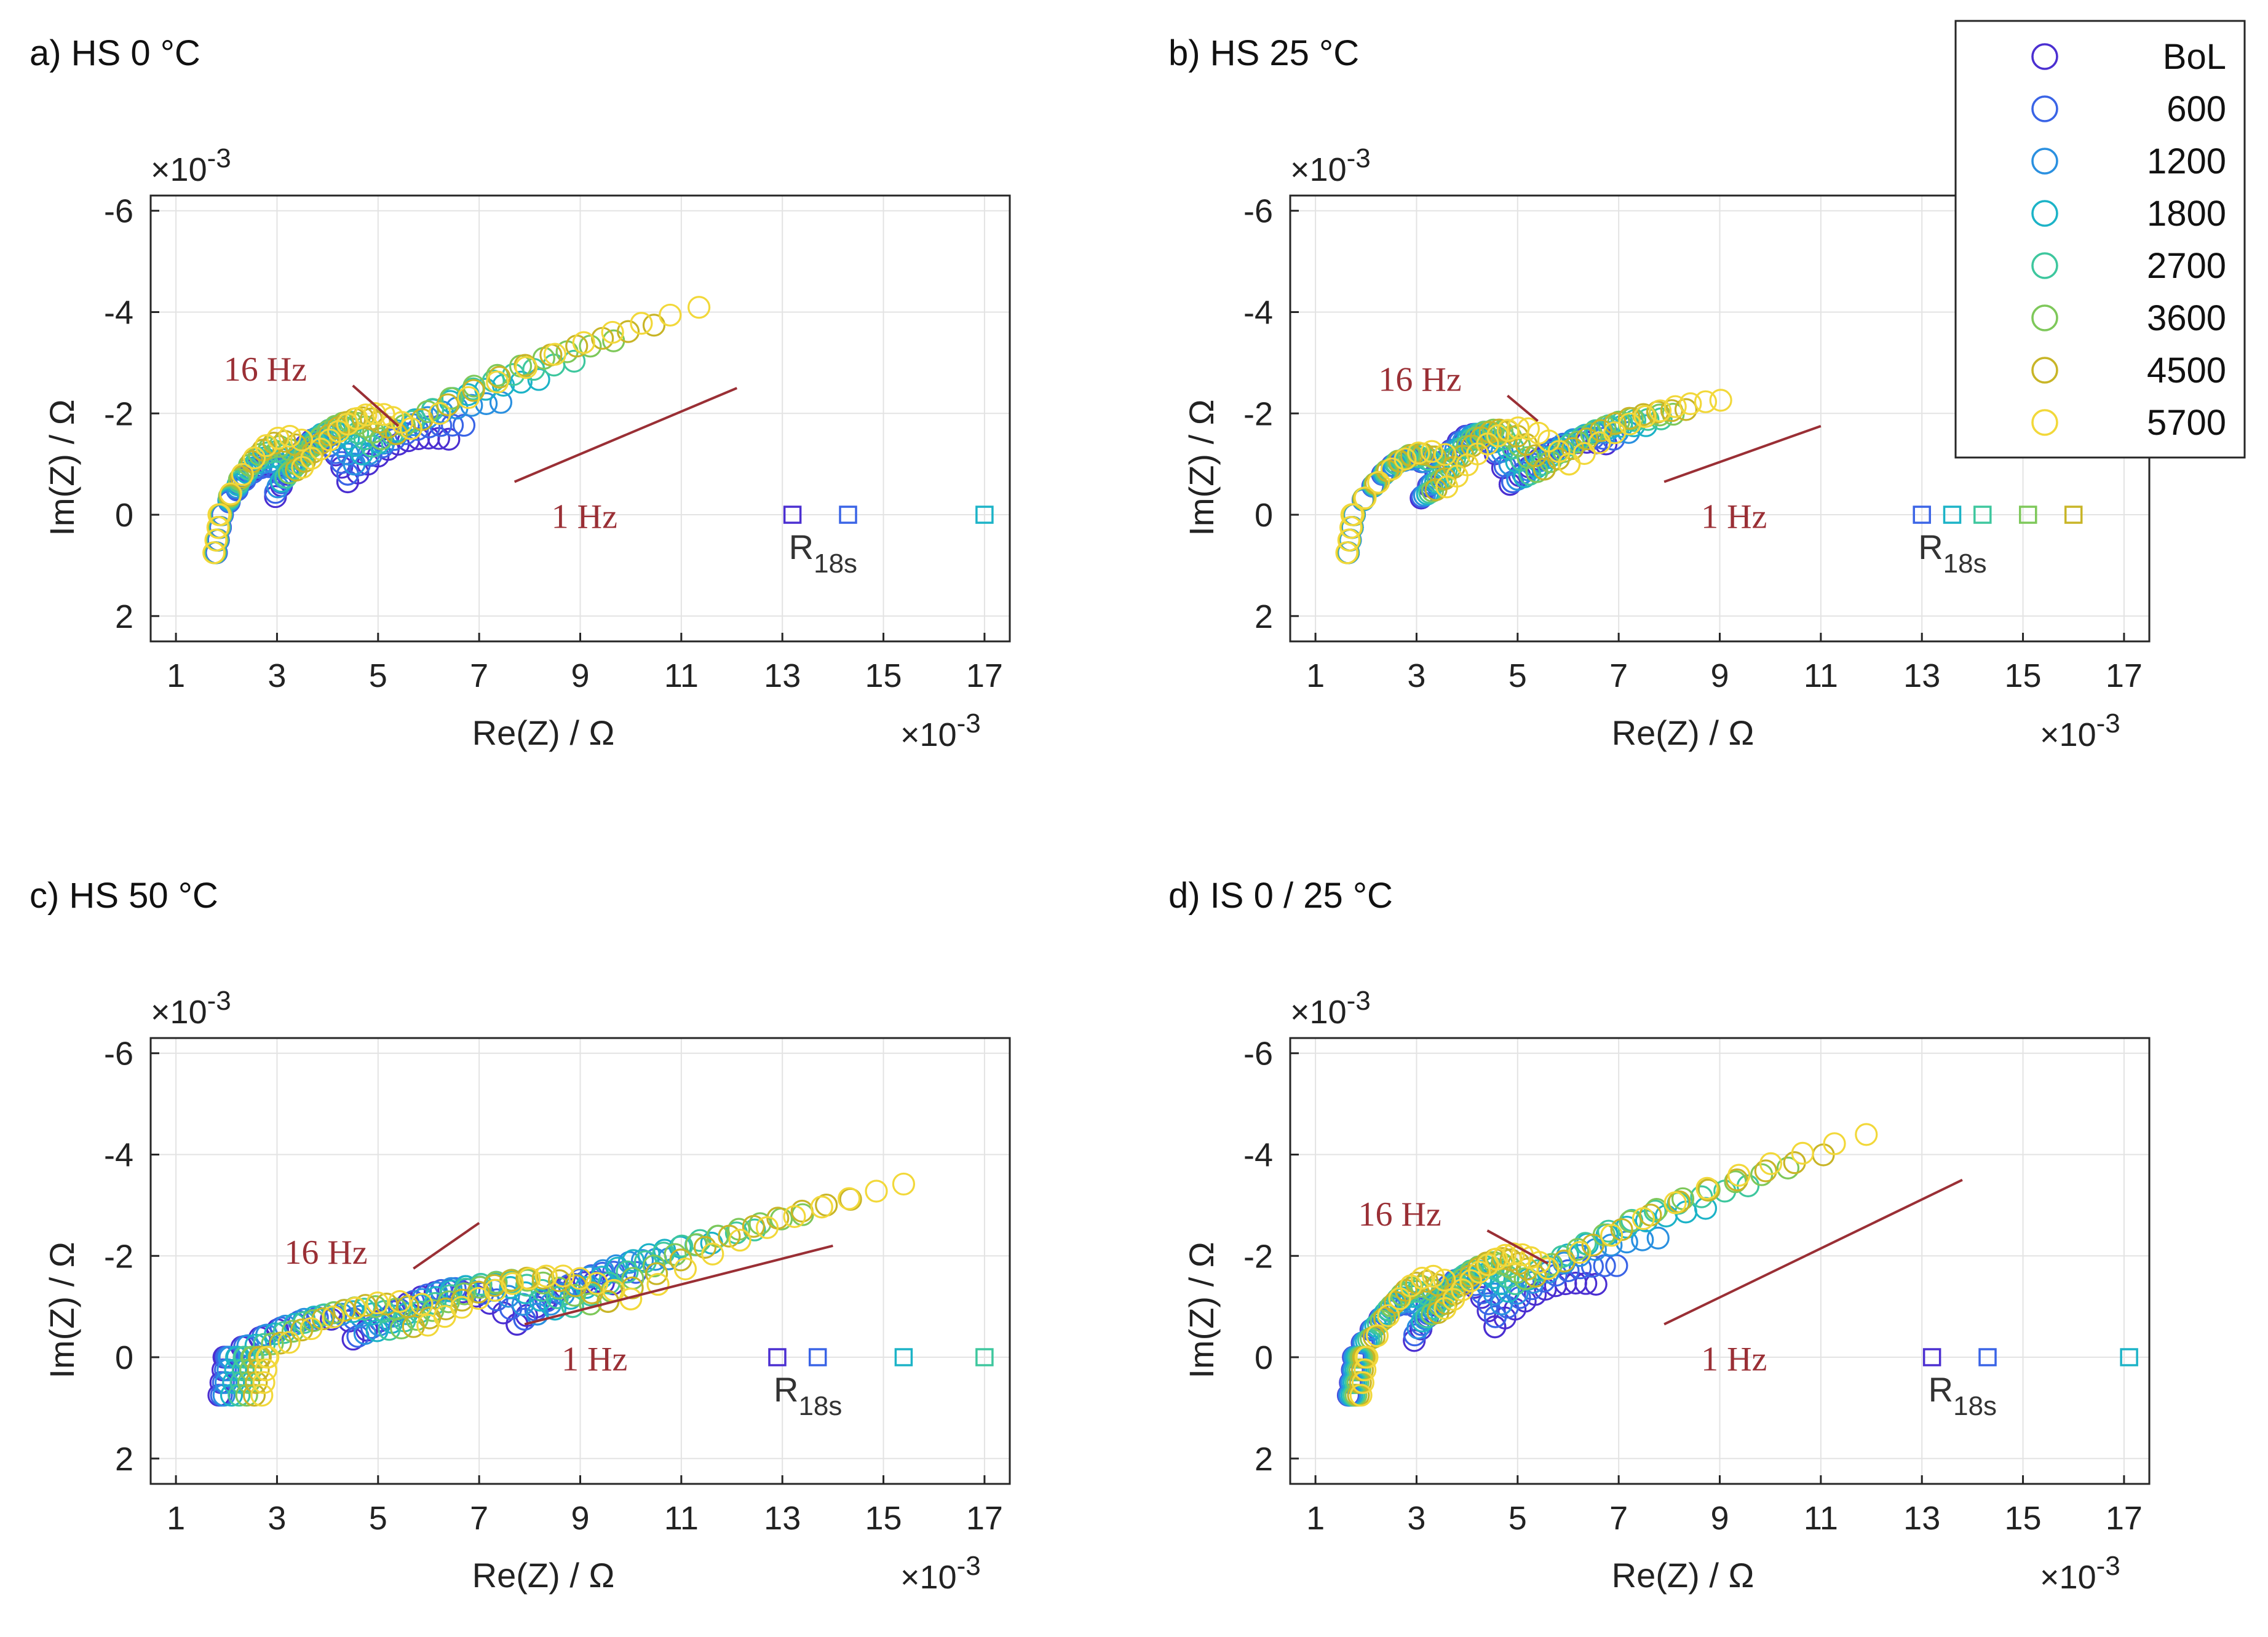  I want to click on legend-label: 5700, so click(2186, 423).